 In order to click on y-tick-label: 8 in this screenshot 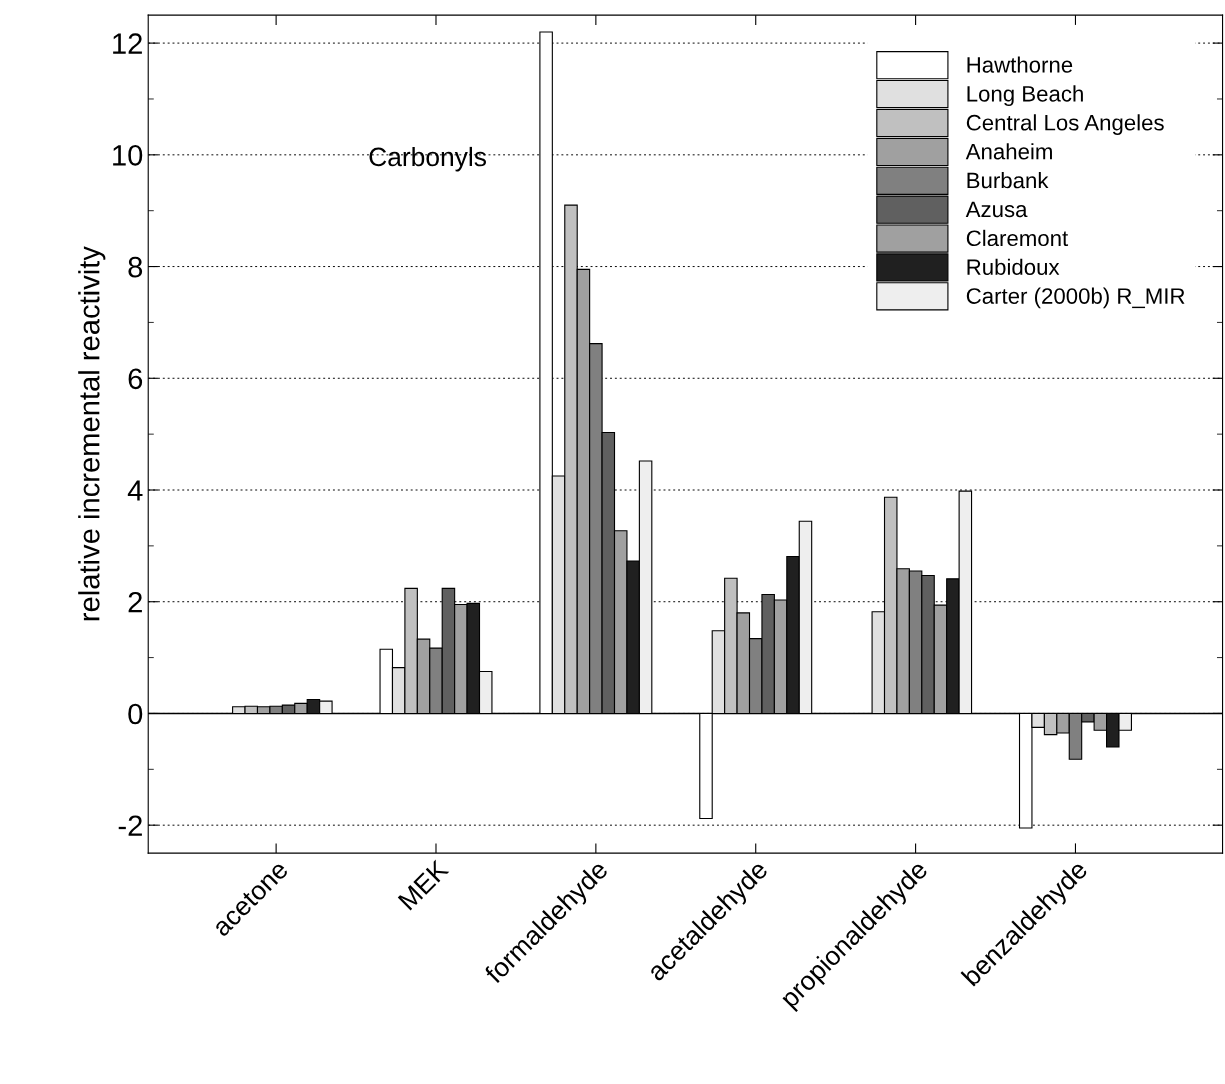, I will do `click(135, 267)`.